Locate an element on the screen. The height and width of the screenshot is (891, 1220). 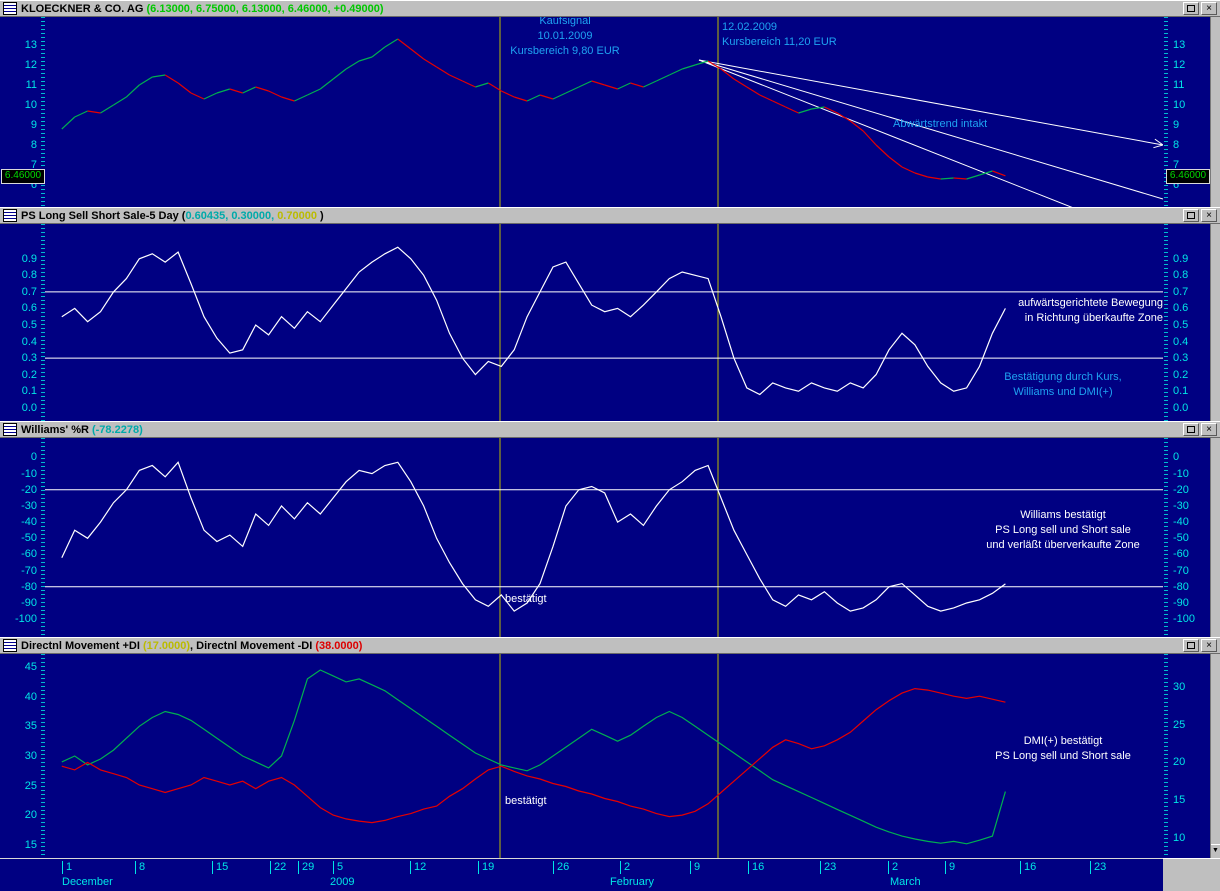
annotation-downtrend-intact: Abwärtstrend intakt is located at coordinates (940, 124).